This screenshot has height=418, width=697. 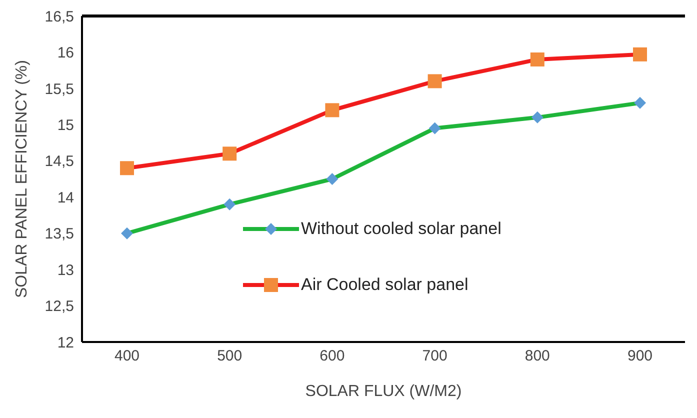 I want to click on y-tick-label: 16, so click(x=65, y=53).